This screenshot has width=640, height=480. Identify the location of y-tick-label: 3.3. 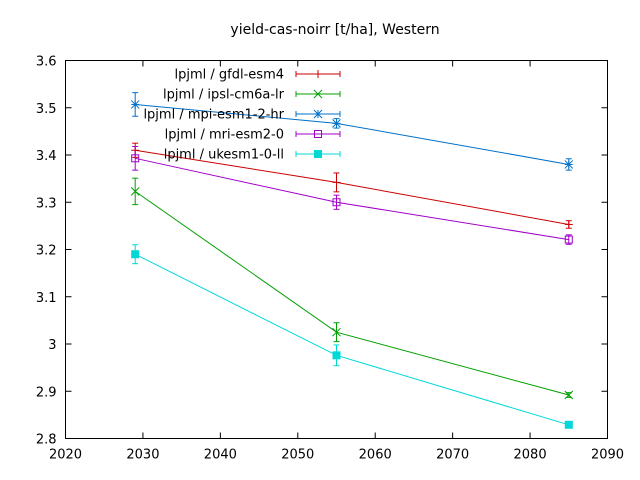
(46, 203).